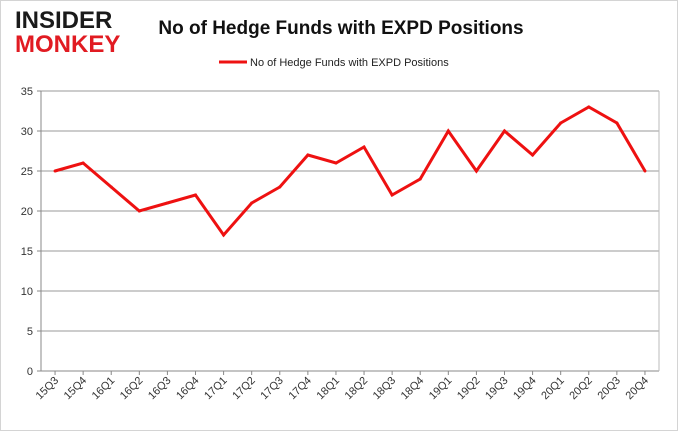 The width and height of the screenshot is (678, 431). What do you see at coordinates (525, 389) in the screenshot?
I see `x-tick-label: 19Q4` at bounding box center [525, 389].